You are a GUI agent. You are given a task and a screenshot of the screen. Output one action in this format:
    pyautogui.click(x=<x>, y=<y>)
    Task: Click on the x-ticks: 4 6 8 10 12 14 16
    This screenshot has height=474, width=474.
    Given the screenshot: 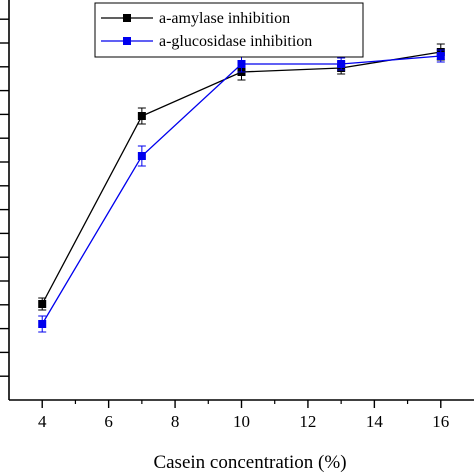 What is the action you would take?
    pyautogui.click(x=243, y=415)
    